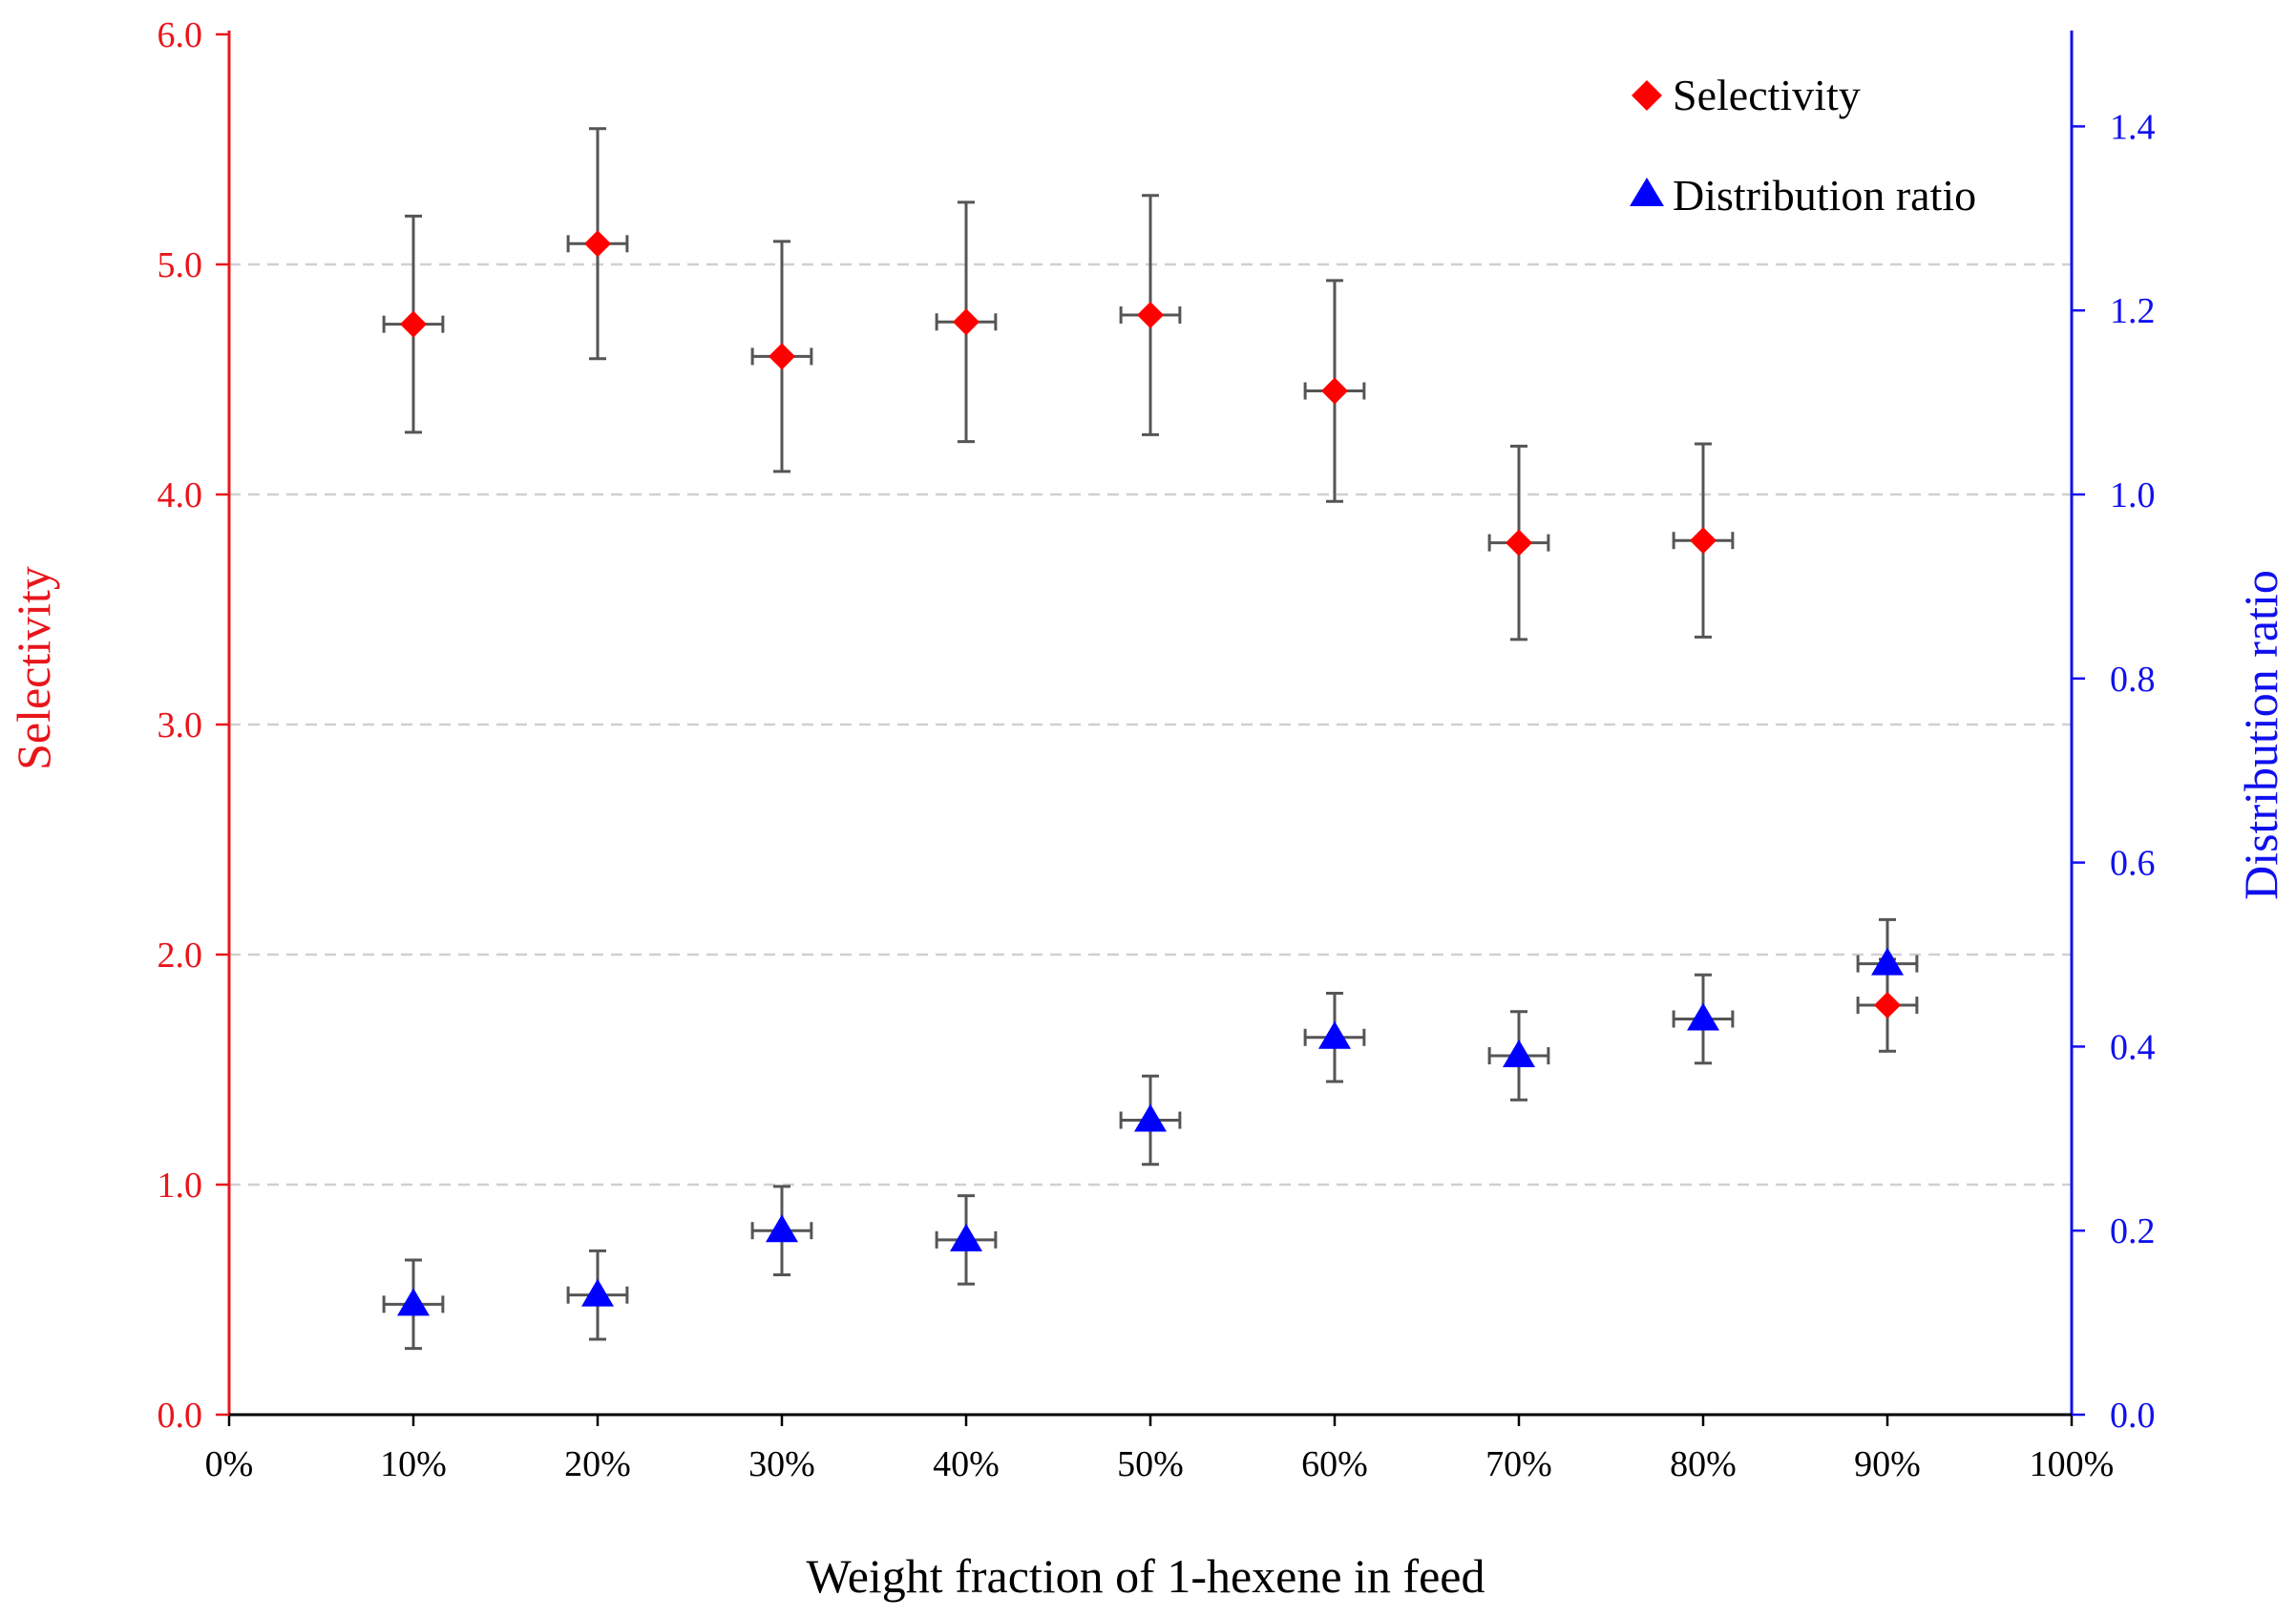  What do you see at coordinates (1803, 145) in the screenshot?
I see `legend: Selectivity Distribution ratio` at bounding box center [1803, 145].